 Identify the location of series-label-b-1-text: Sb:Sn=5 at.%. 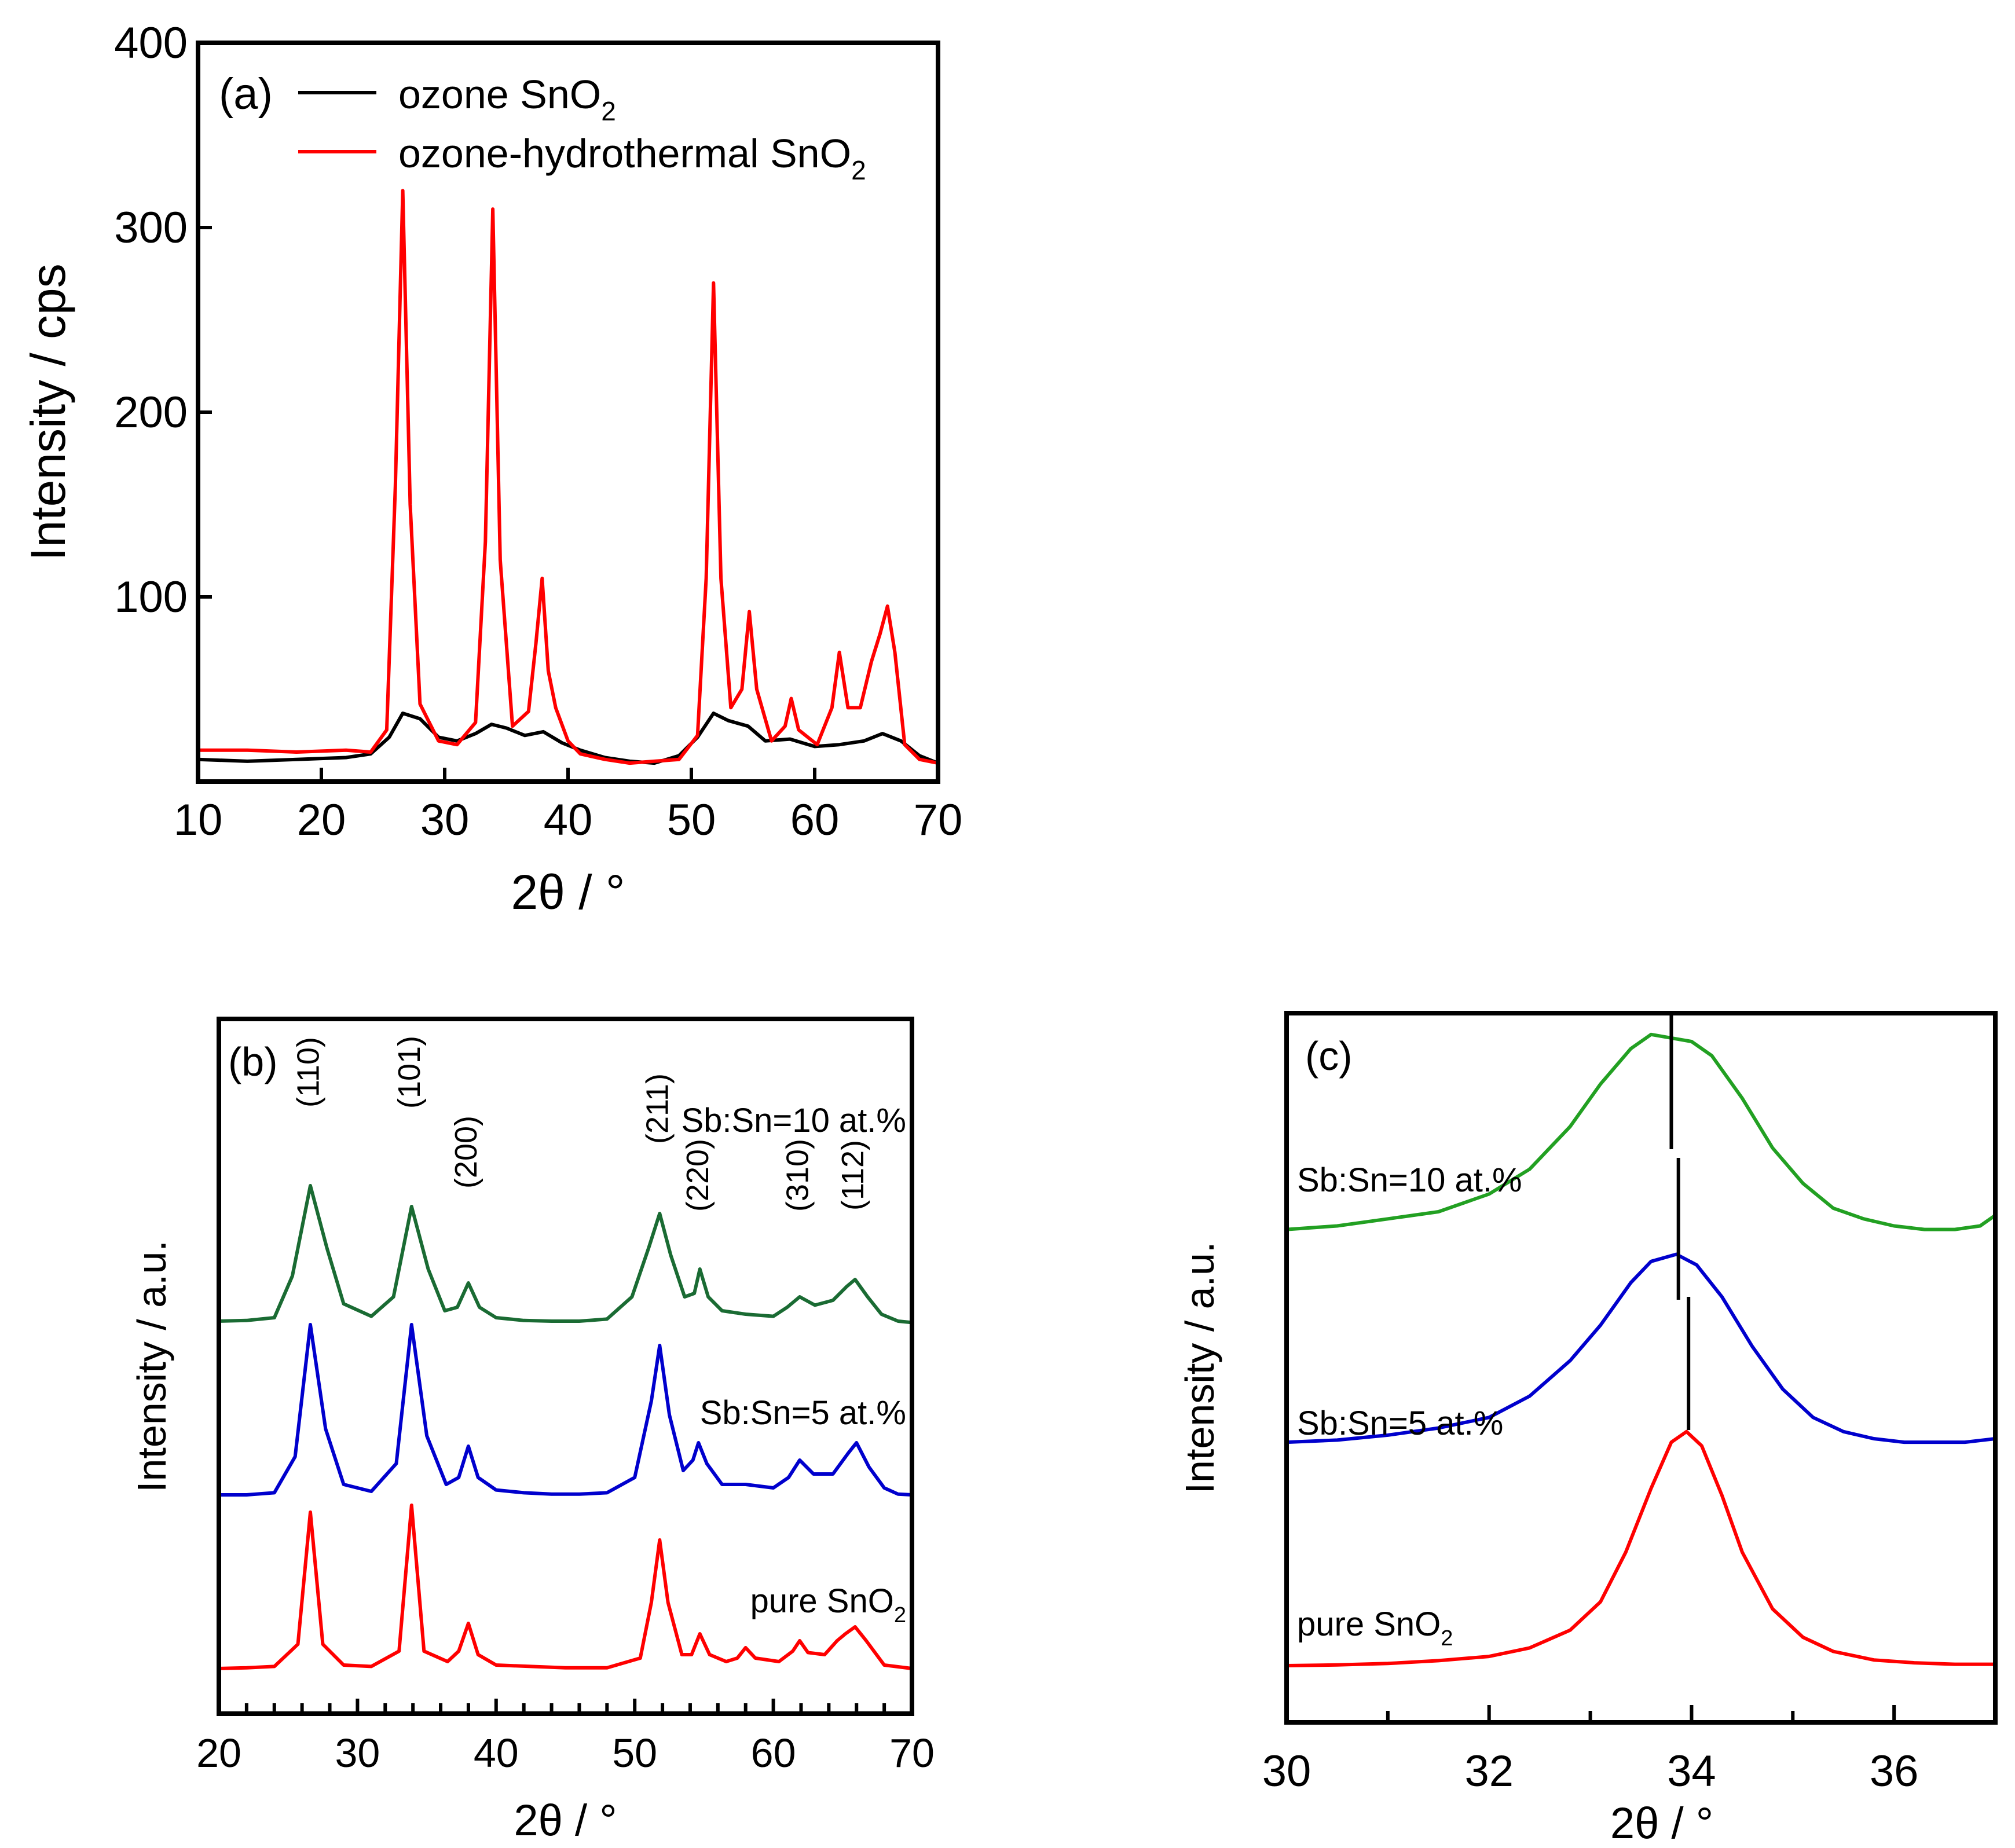
(803, 1413).